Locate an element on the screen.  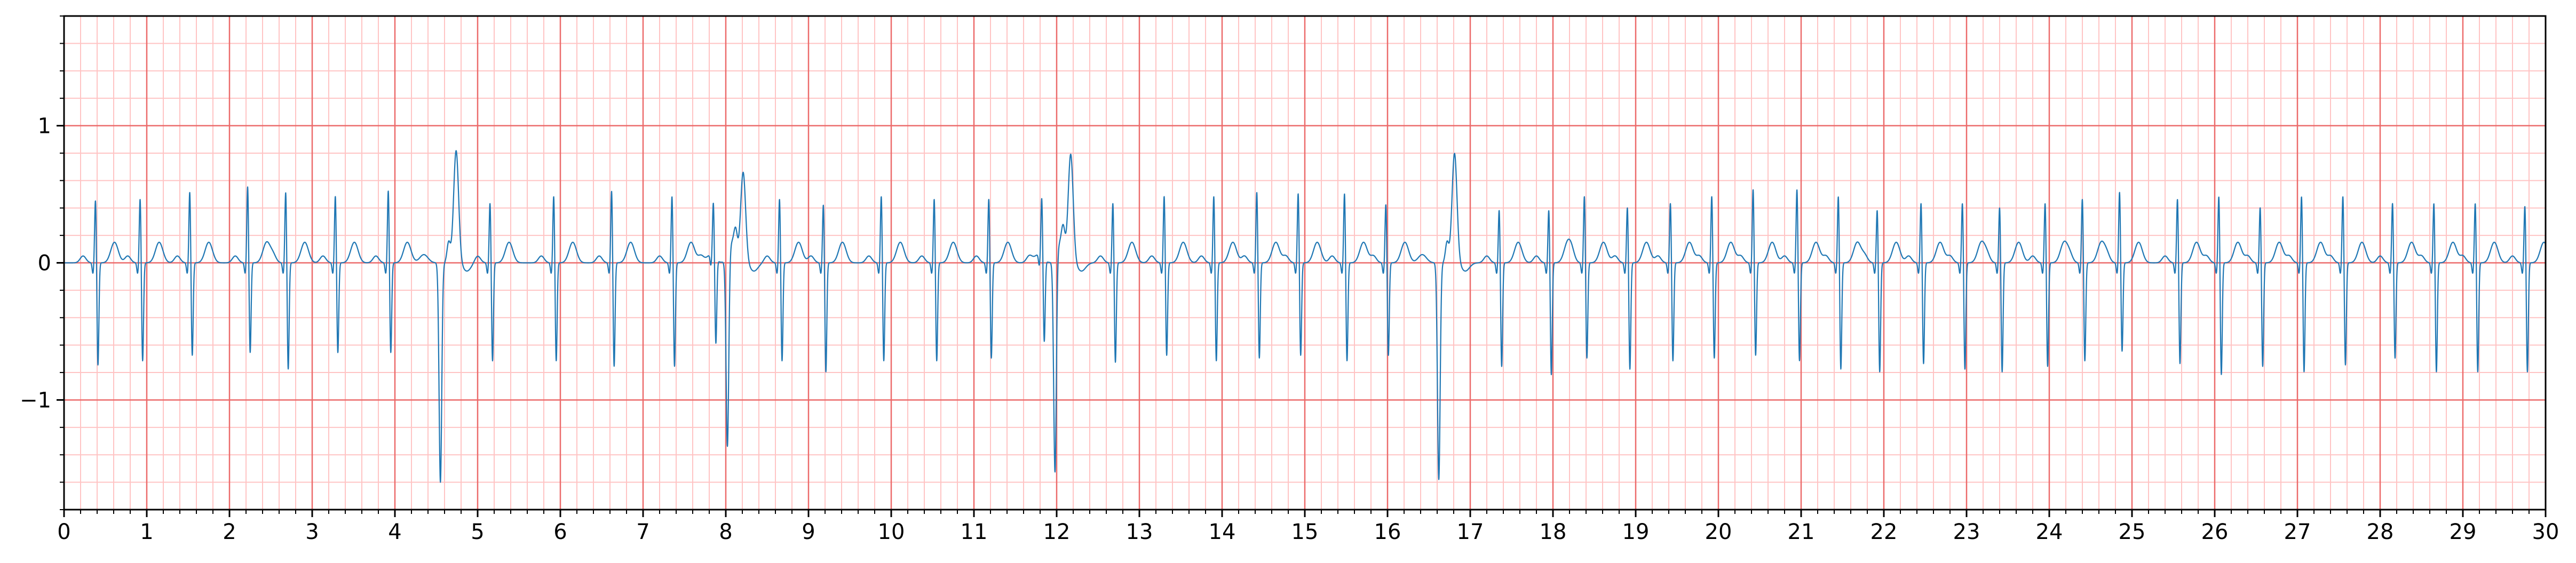
x-tick-label: 0 is located at coordinates (63, 532).